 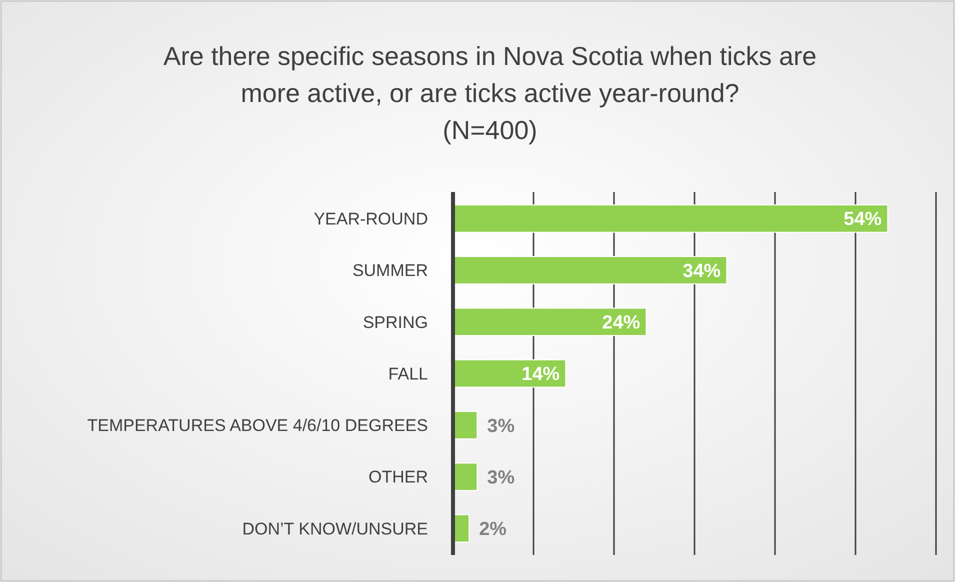 I want to click on data-label: 14%, so click(x=541, y=375).